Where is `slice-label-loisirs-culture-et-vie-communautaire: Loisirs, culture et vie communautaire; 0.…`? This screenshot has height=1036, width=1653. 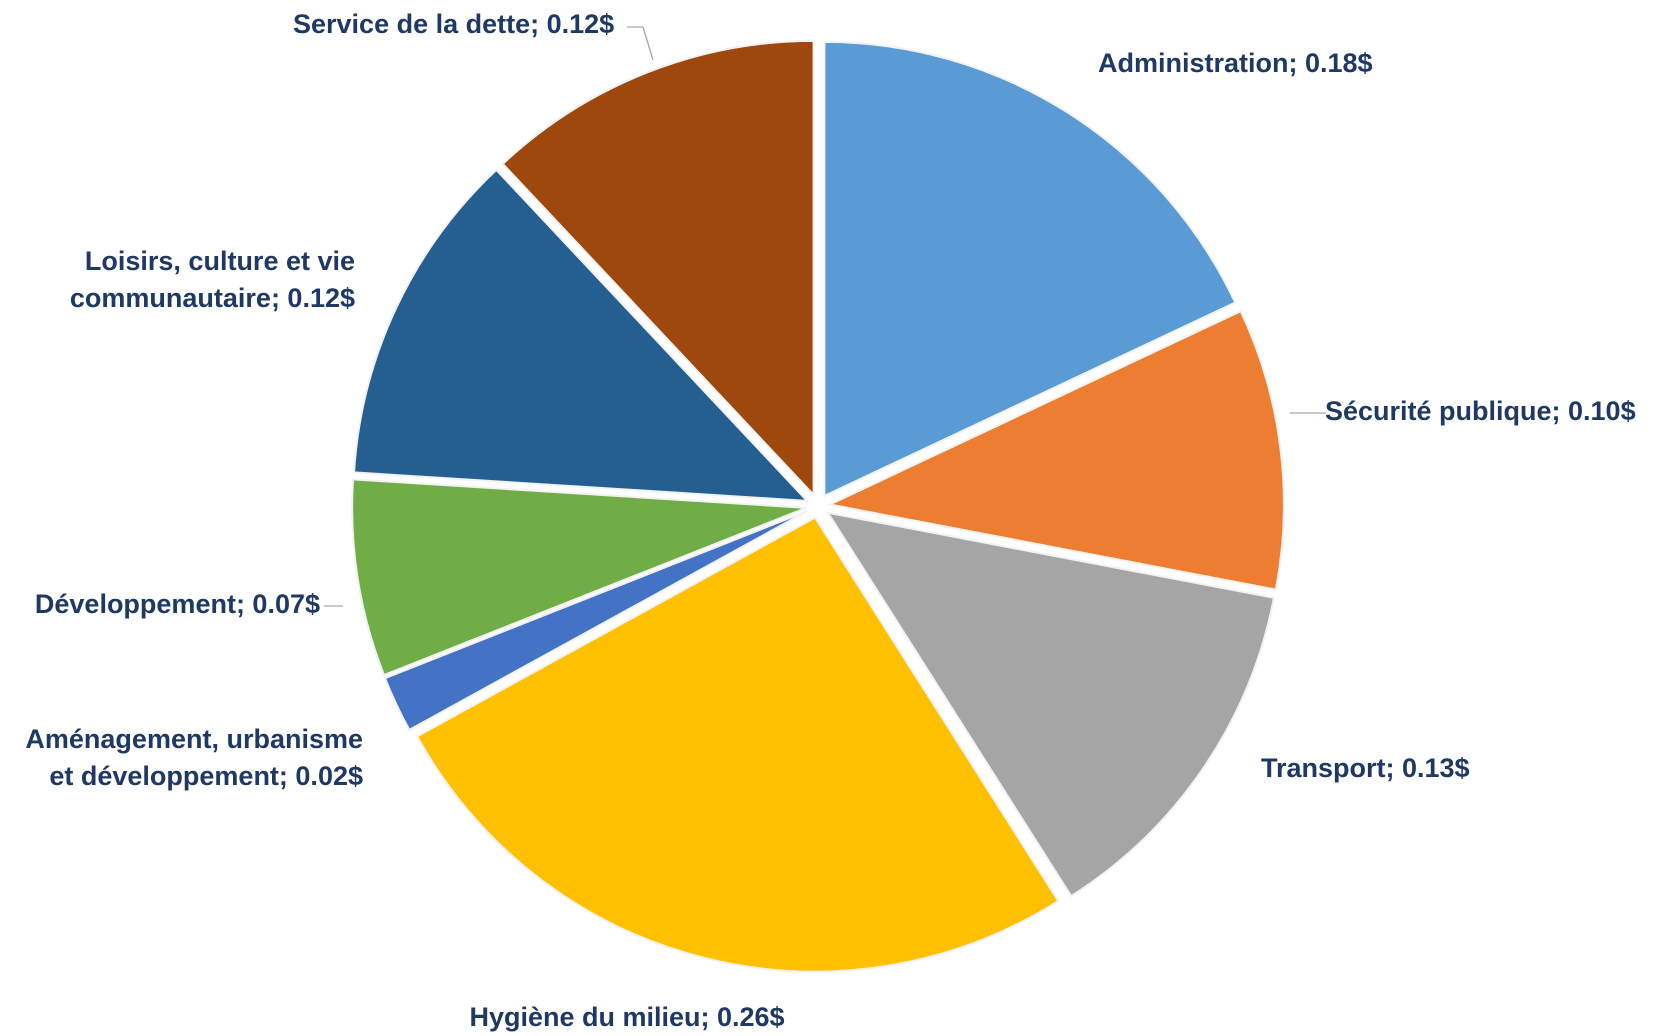
slice-label-loisirs-culture-et-vie-communautaire: Loisirs, culture et vie communautaire; 0.… is located at coordinates (212, 280).